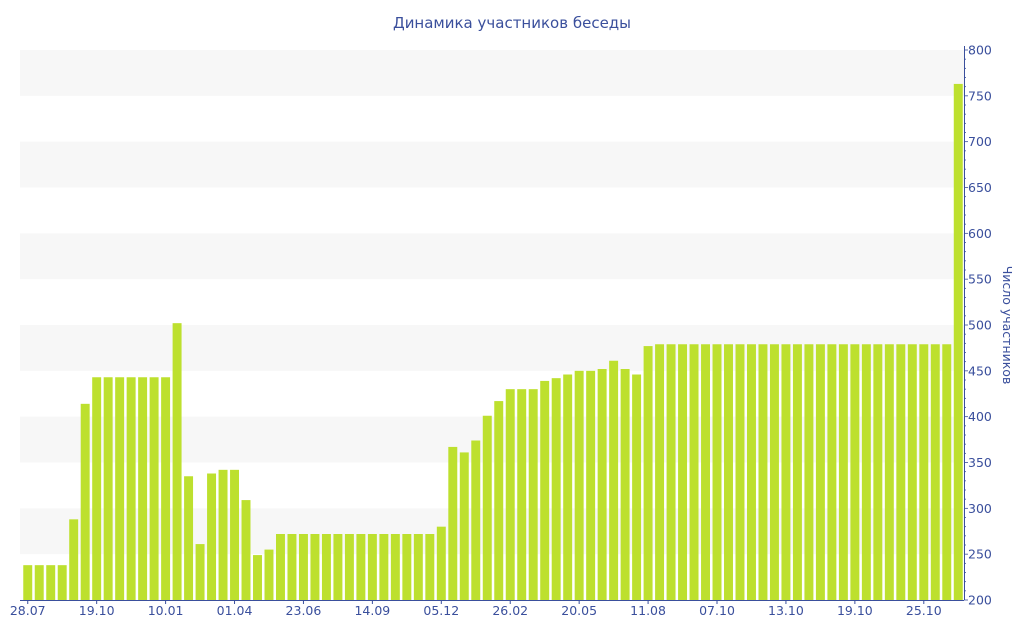  Describe the element at coordinates (441, 610) in the screenshot. I see `x-tick-label: 05.12` at that location.